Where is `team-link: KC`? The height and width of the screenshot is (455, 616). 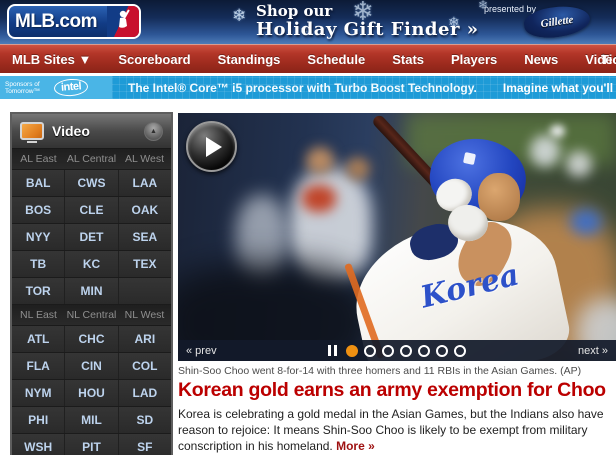 team-link: KC is located at coordinates (92, 264).